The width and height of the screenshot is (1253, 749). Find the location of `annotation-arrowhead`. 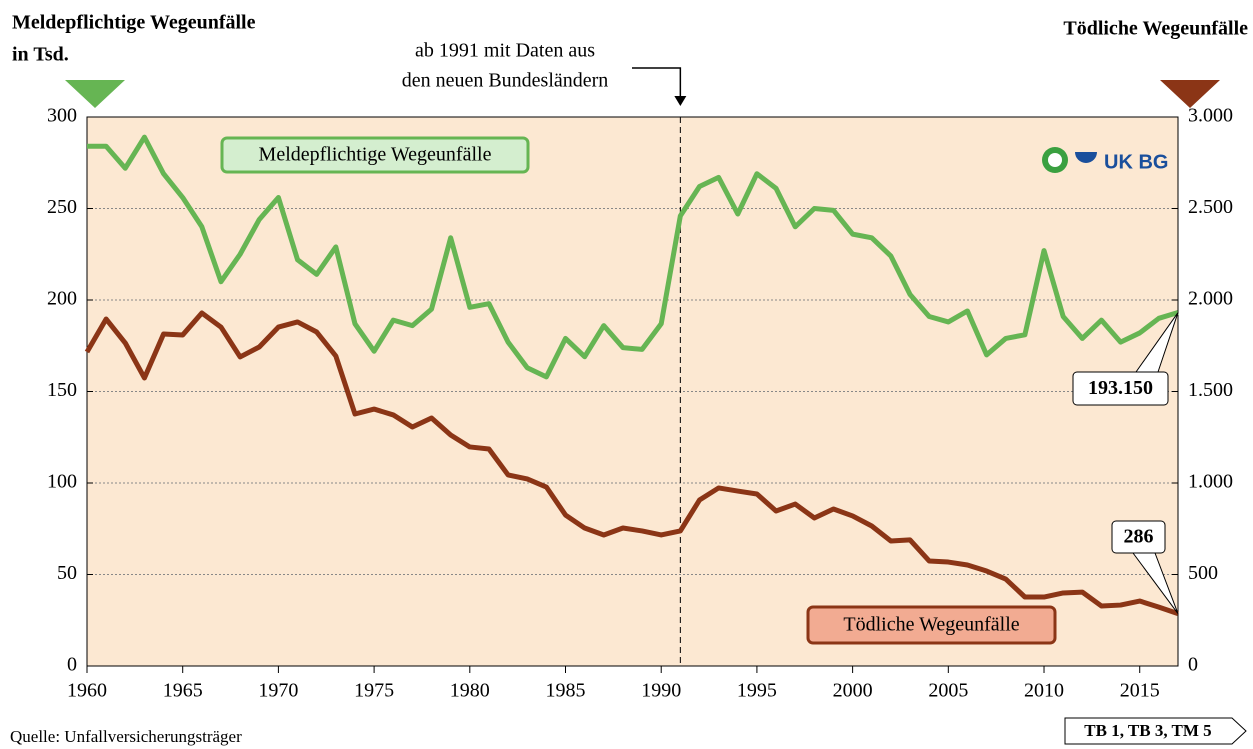

annotation-arrowhead is located at coordinates (680, 101).